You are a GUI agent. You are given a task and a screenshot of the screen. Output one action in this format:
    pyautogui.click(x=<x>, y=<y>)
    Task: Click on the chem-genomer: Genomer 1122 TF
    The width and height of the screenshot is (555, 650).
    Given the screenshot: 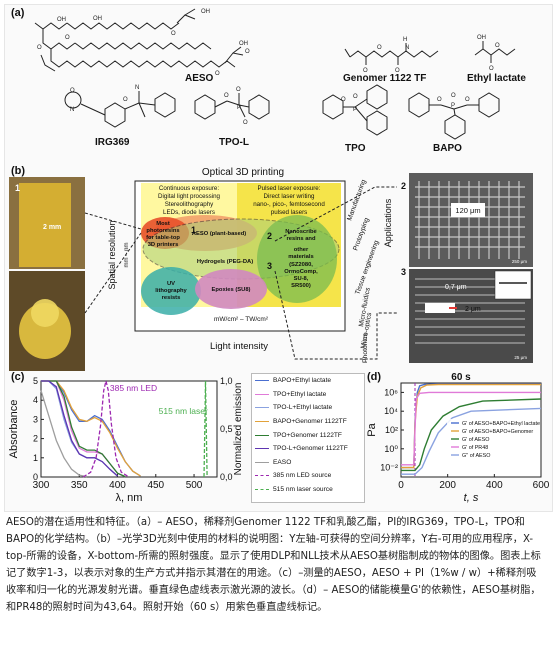 What is the action you would take?
    pyautogui.click(x=385, y=78)
    